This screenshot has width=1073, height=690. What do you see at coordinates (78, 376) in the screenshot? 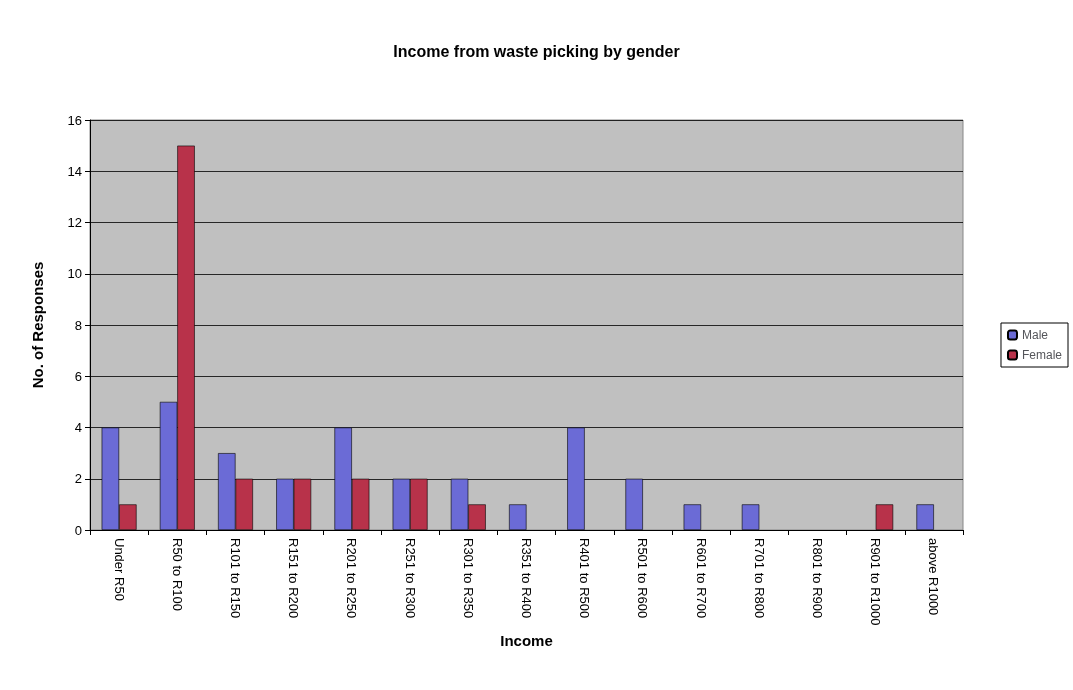
I see `y-tick-label: 6` at bounding box center [78, 376].